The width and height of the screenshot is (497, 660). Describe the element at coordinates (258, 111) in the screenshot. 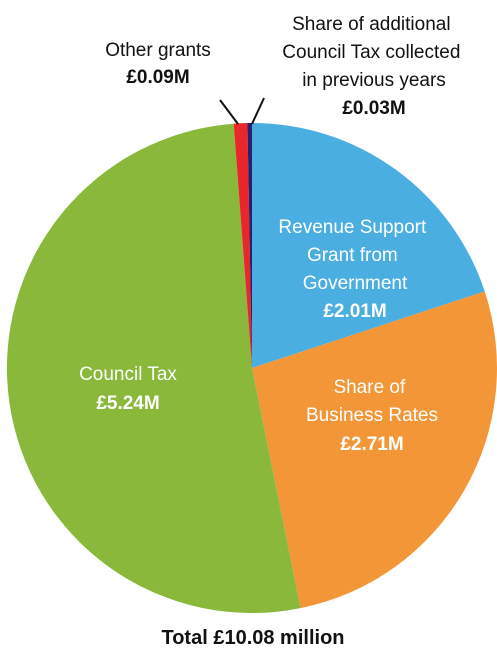

I see `leader-line-additional-council-tax` at that location.